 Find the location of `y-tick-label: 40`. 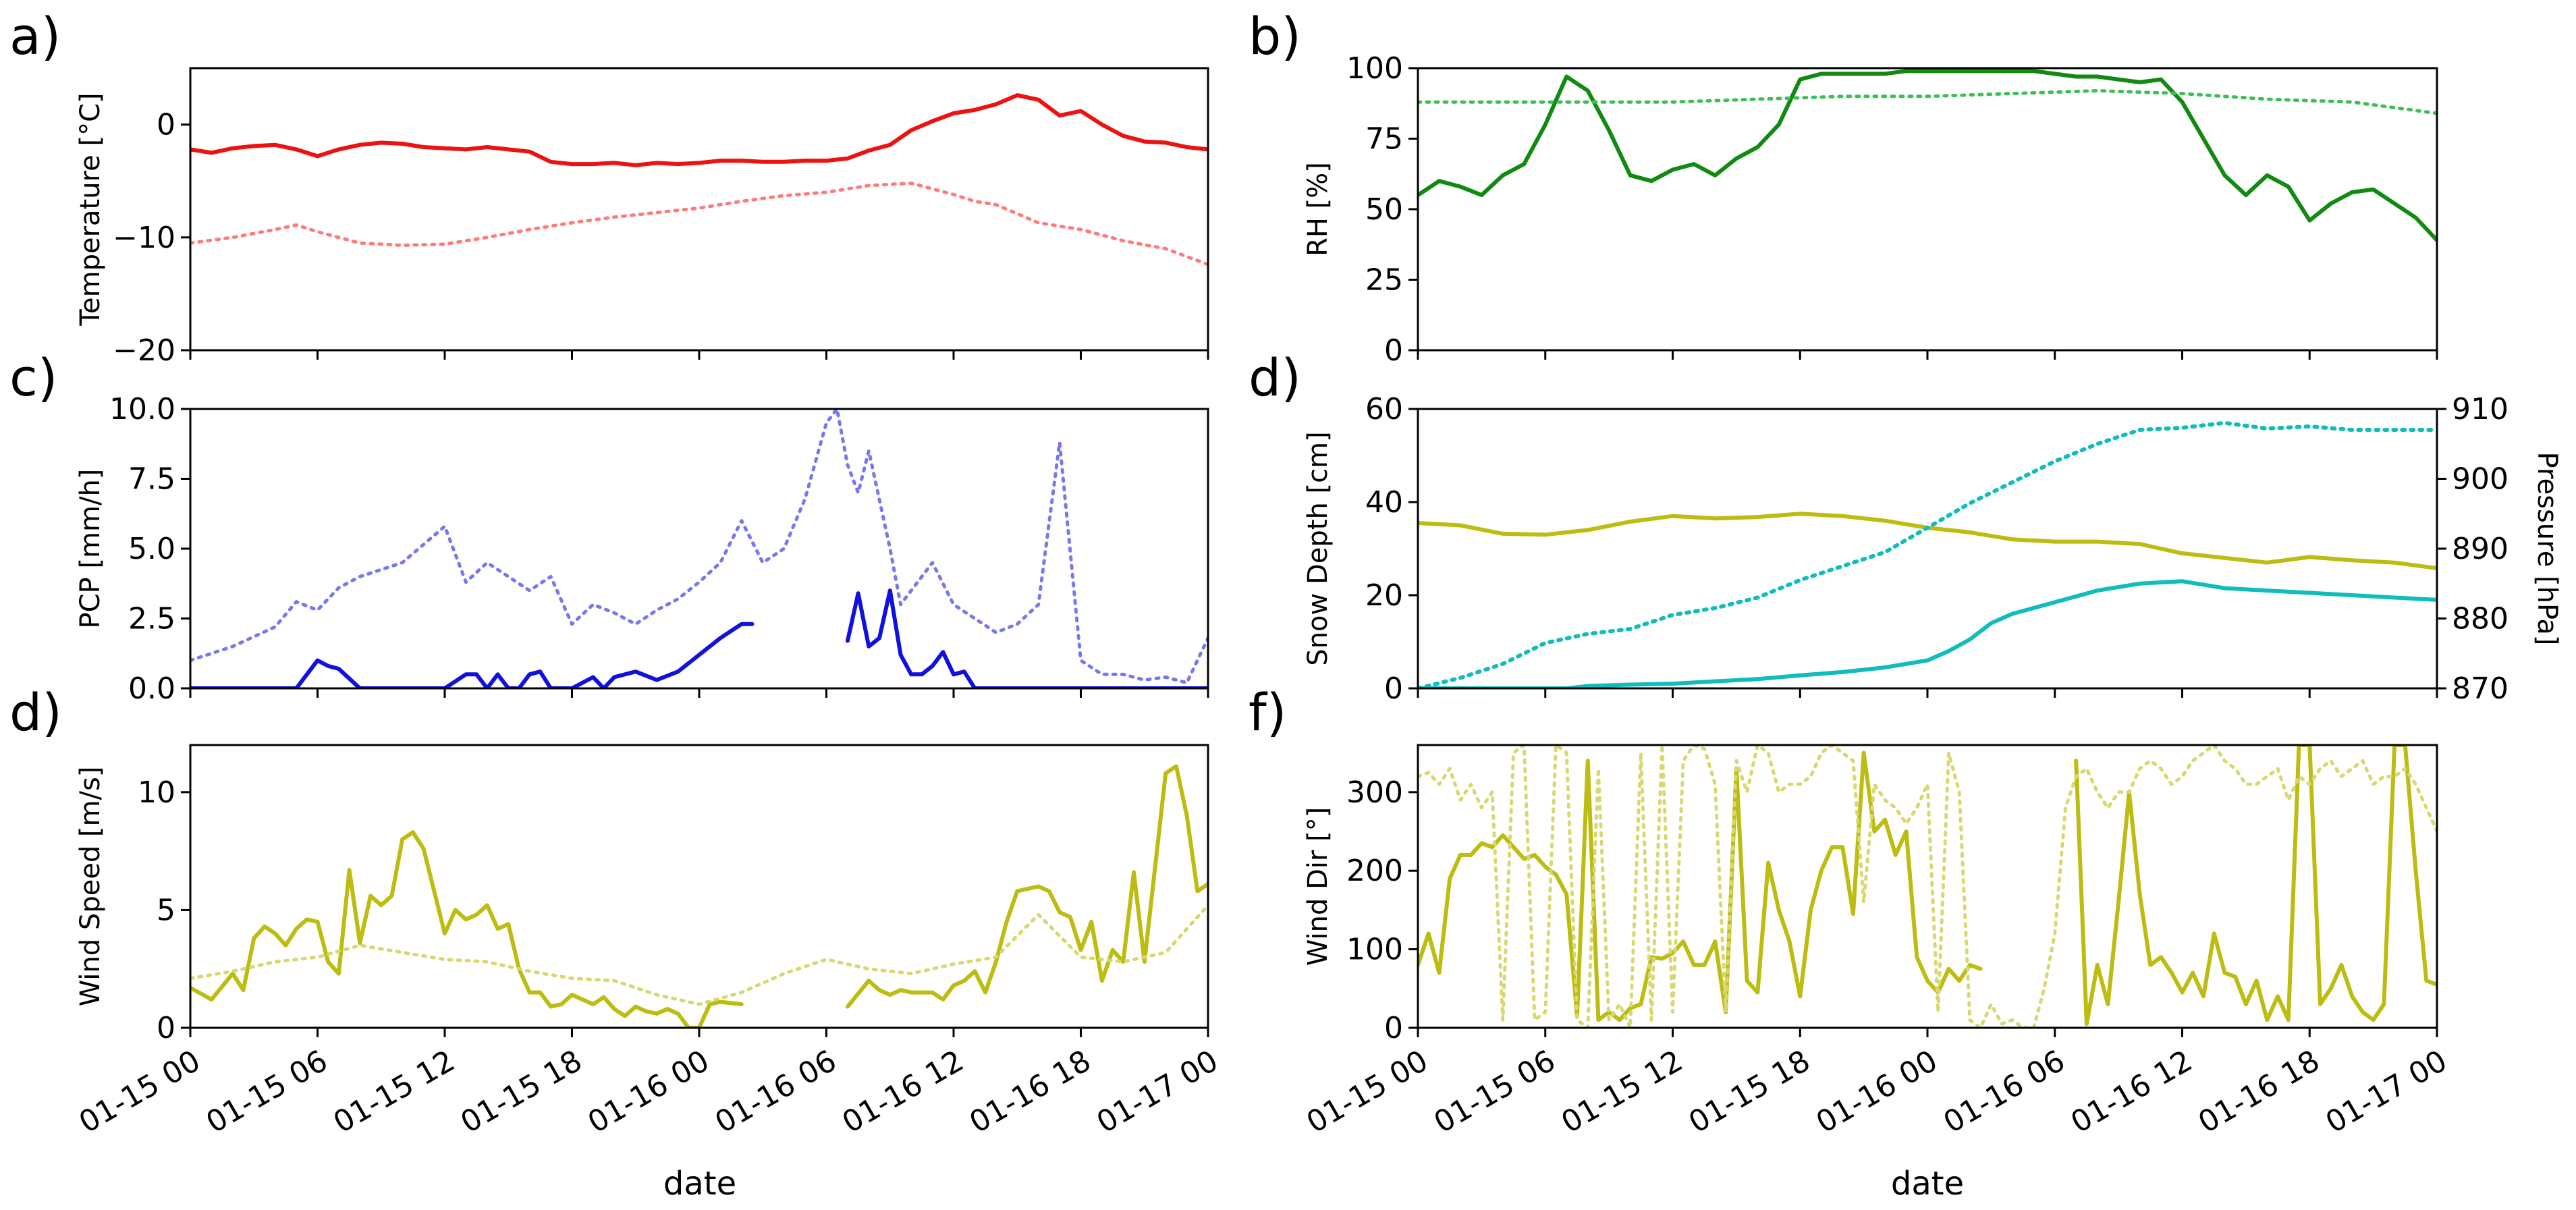

y-tick-label: 40 is located at coordinates (1384, 502).